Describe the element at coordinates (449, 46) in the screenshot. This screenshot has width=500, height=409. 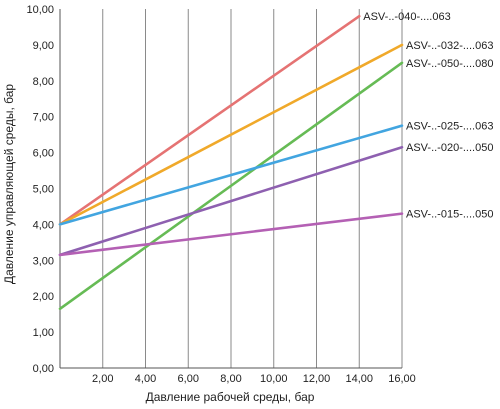
I see `series-label-1: ASV-..-032-....063` at that location.